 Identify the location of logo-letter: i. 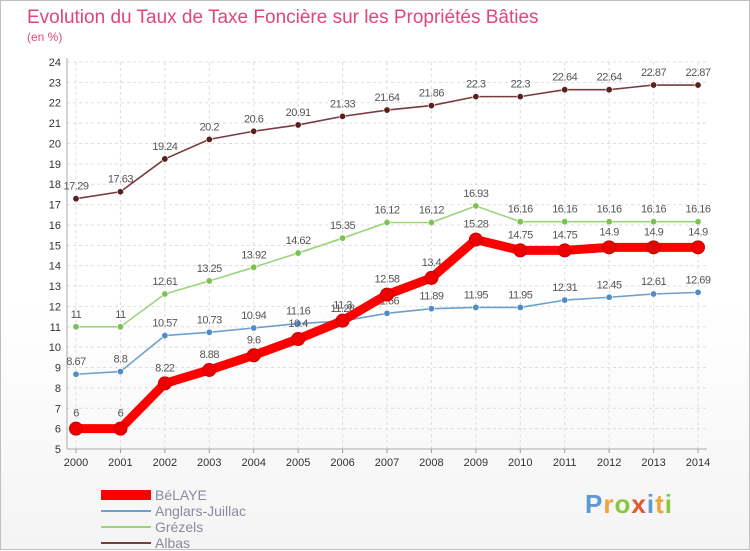
(668, 504).